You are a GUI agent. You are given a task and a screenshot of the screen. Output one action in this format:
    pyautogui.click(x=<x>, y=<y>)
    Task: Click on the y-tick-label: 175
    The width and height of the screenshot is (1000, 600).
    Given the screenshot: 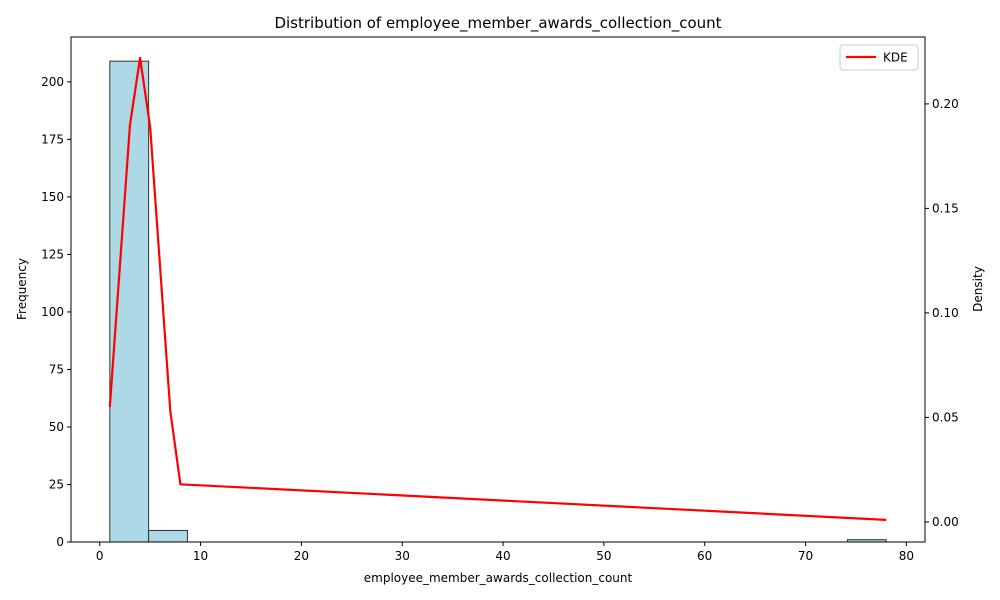 What is the action you would take?
    pyautogui.click(x=52, y=139)
    